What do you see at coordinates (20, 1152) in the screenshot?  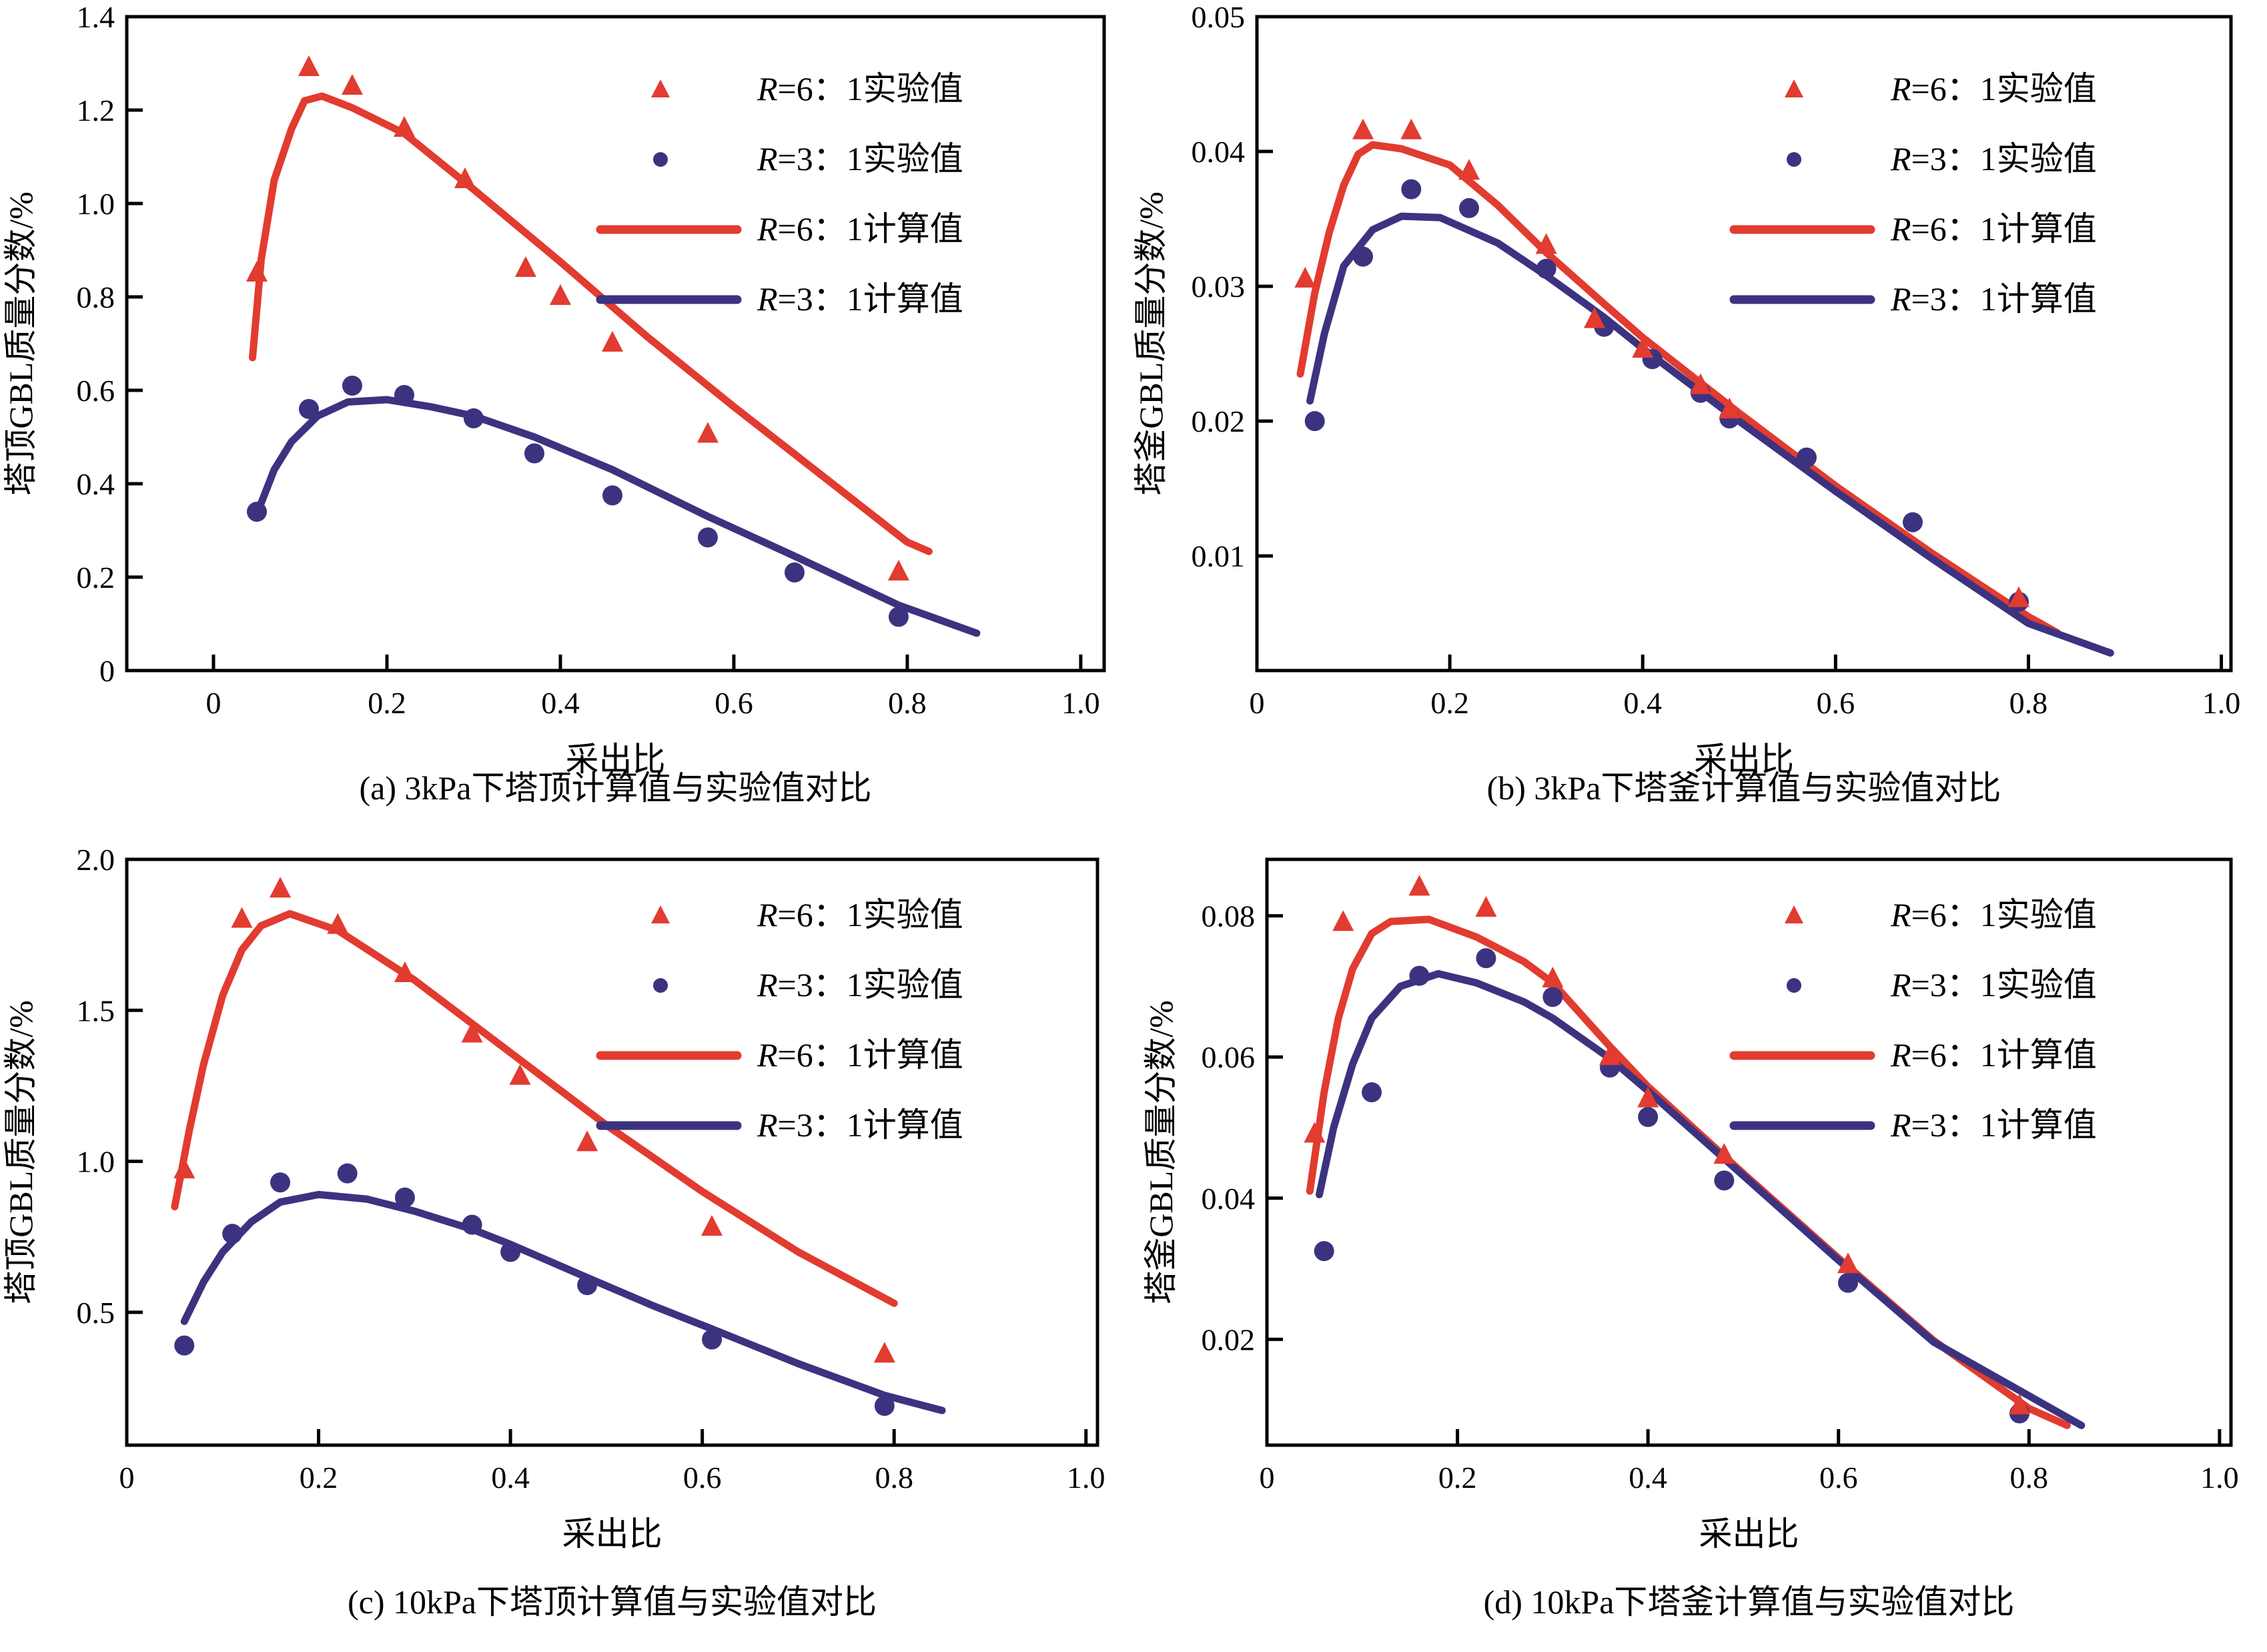 I see `y-axis-label: 塔顶GBL质量分数/%` at bounding box center [20, 1152].